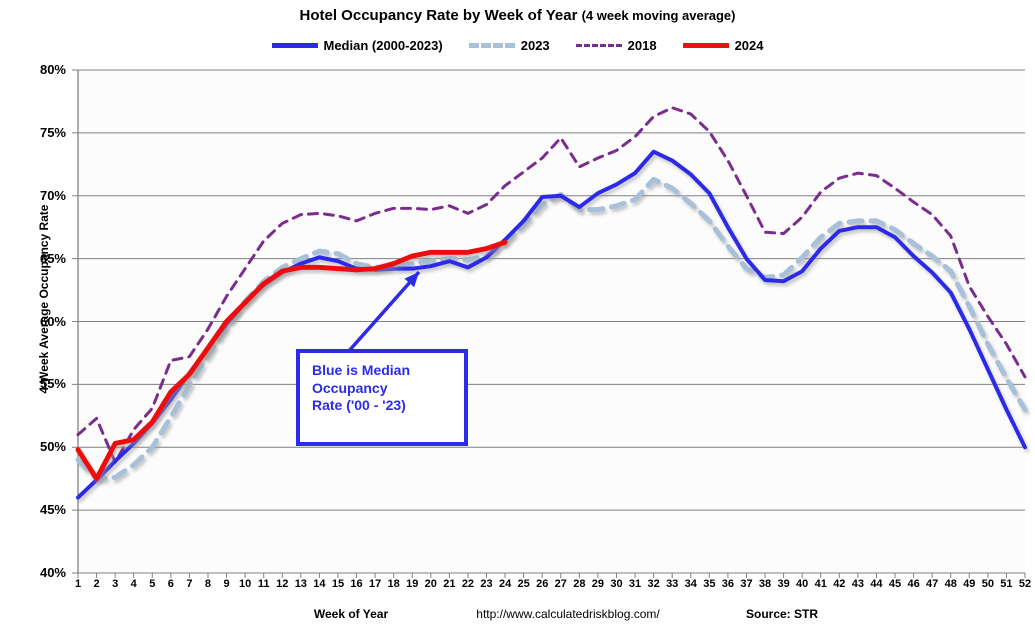  Describe the element at coordinates (263, 584) in the screenshot. I see `x-tick-label: 11` at that location.